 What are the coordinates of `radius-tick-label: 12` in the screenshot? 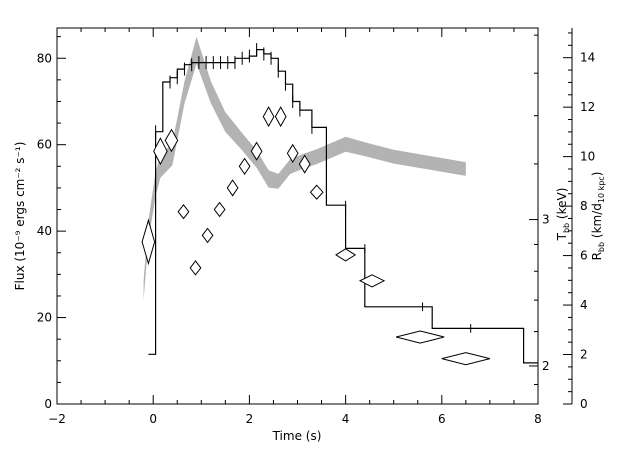 It's located at (587, 107).